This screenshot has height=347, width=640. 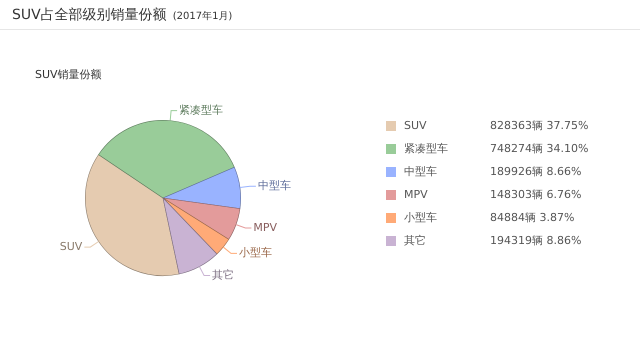 I want to click on legend-label: 紧凑型车, so click(x=426, y=148).